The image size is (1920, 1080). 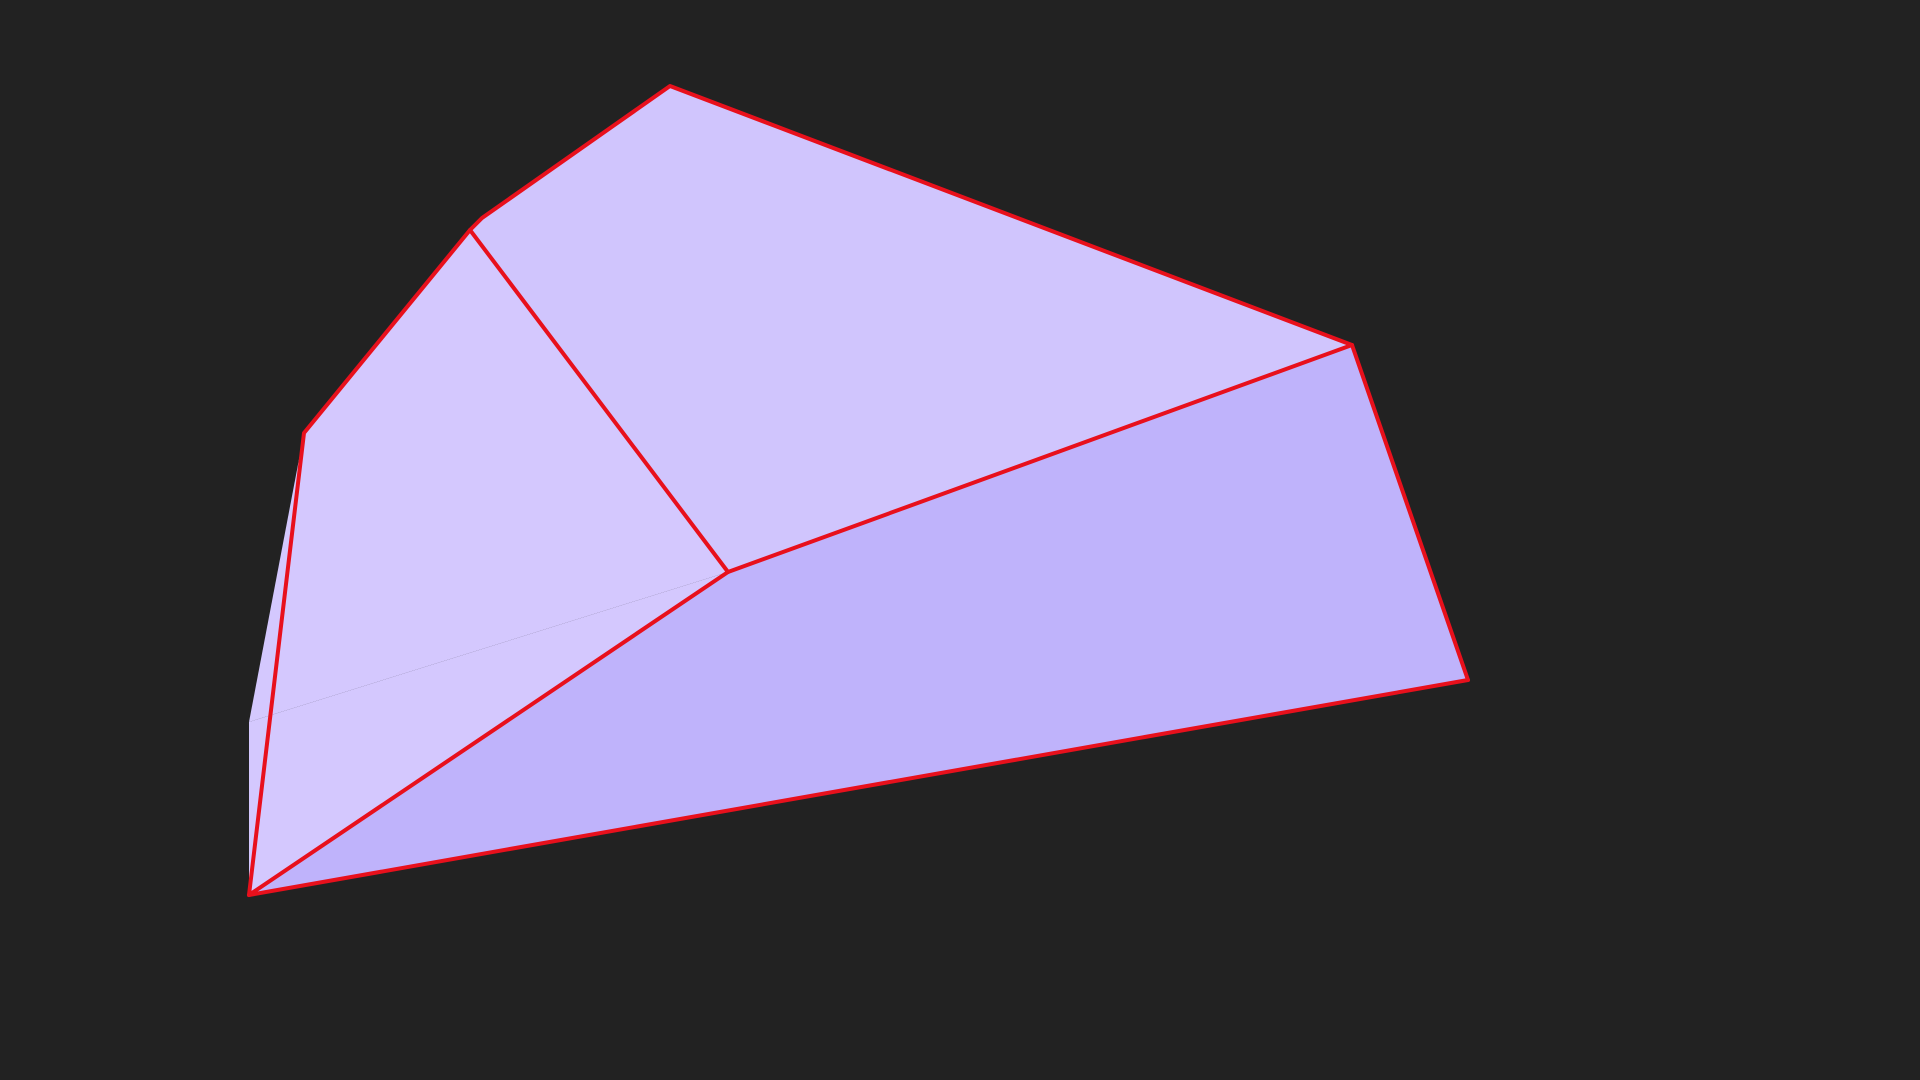 What do you see at coordinates (488, 733) in the screenshot?
I see `front-left-edge` at bounding box center [488, 733].